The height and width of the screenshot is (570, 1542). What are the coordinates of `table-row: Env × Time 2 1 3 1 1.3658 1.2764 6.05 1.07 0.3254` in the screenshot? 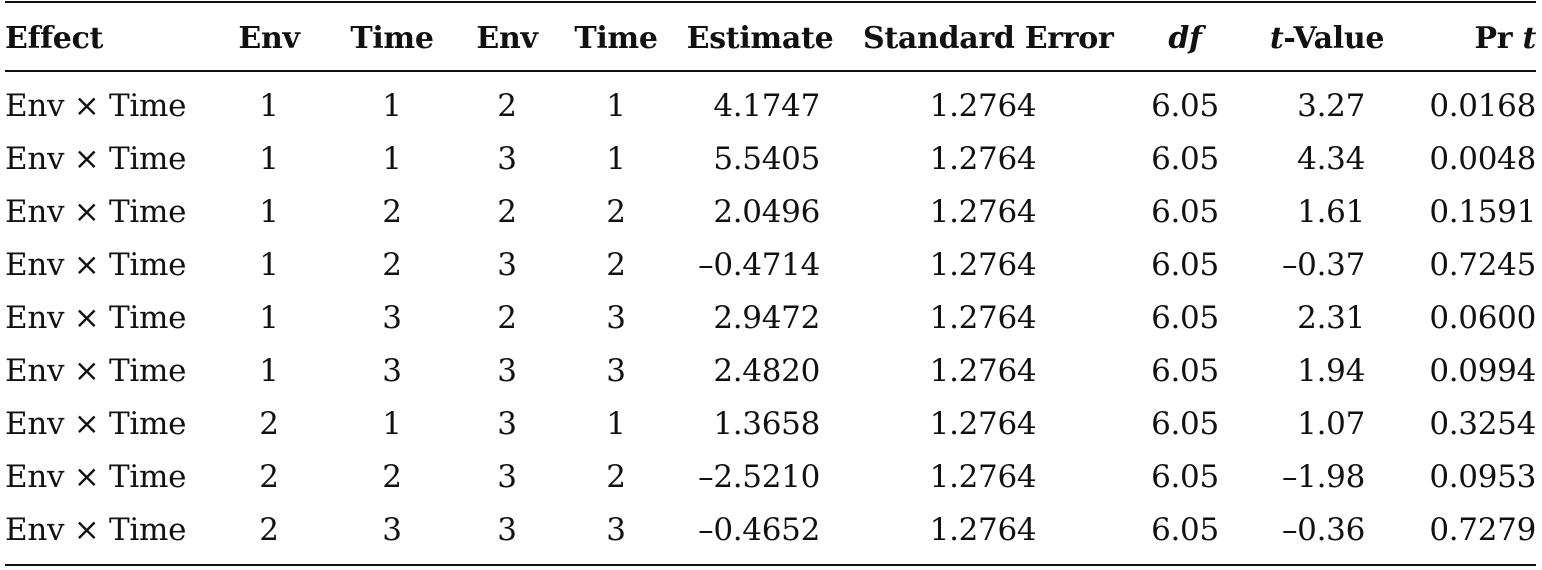 It's located at (770, 424).